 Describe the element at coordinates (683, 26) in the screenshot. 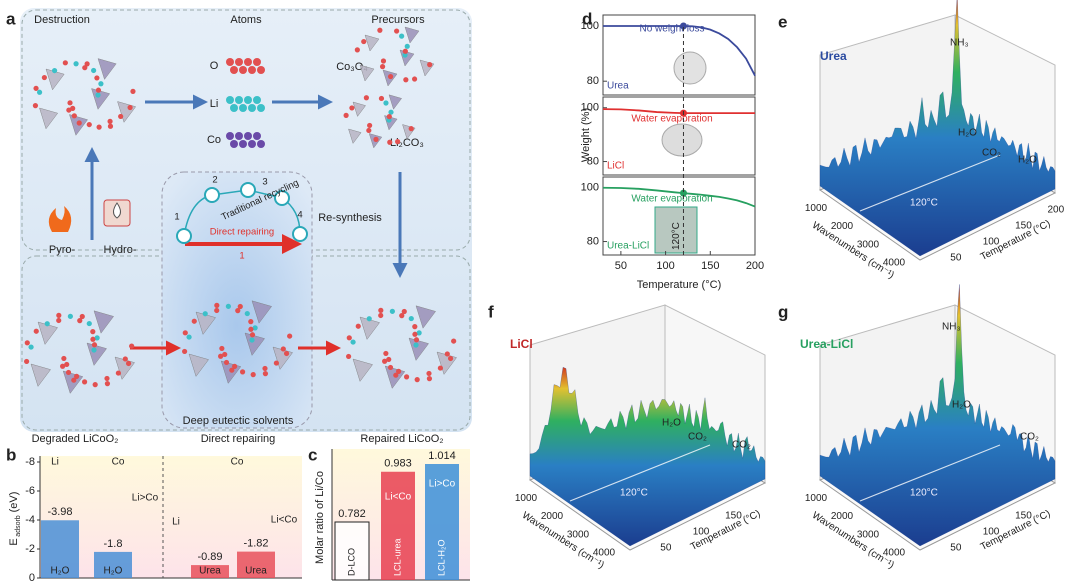

I see `marker-dot` at that location.